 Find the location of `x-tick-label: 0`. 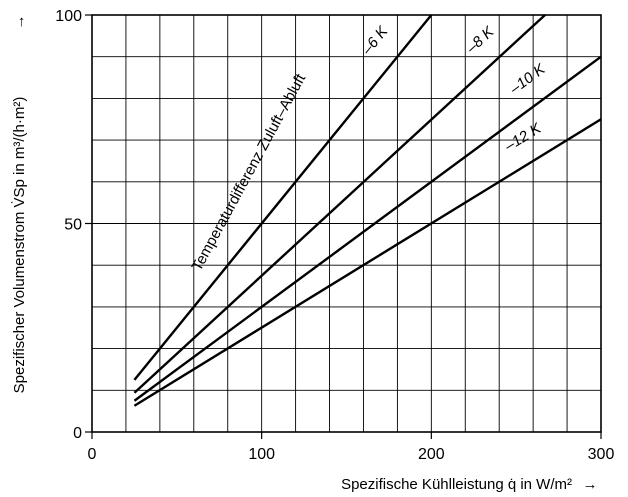

x-tick-label: 0 is located at coordinates (92, 454).